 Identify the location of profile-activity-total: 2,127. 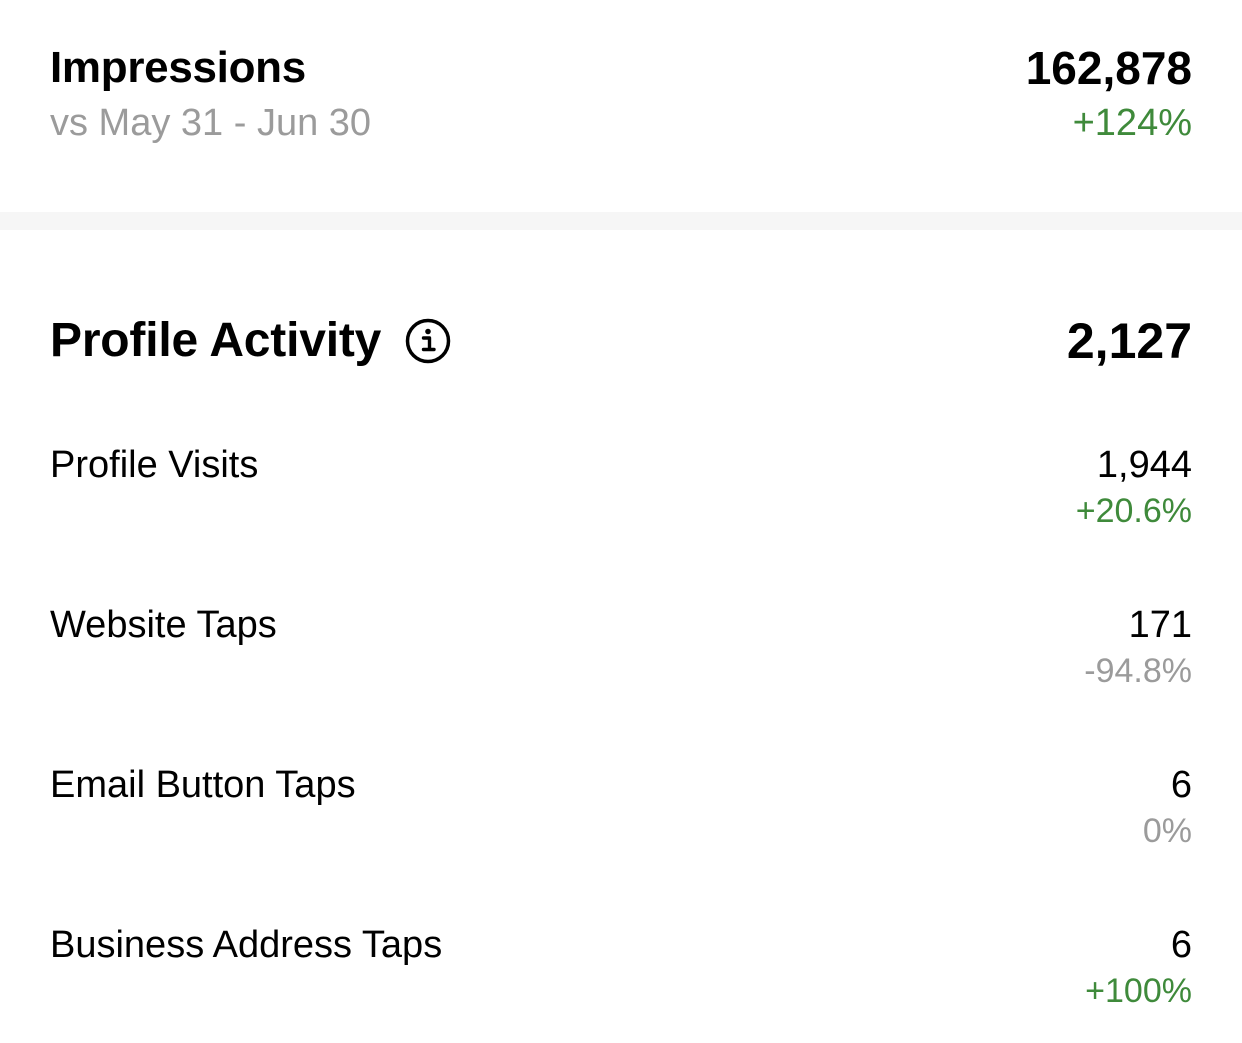
(1129, 341).